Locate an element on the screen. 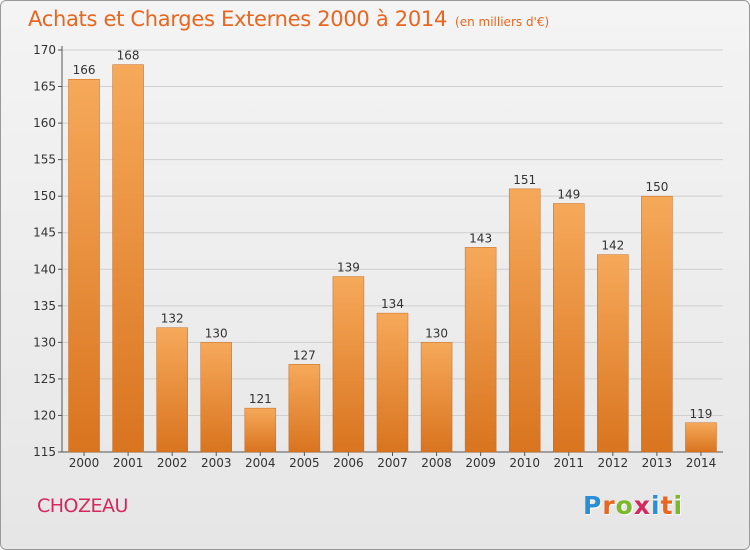 The width and height of the screenshot is (750, 550). y-tick-label: 155 is located at coordinates (44, 160).